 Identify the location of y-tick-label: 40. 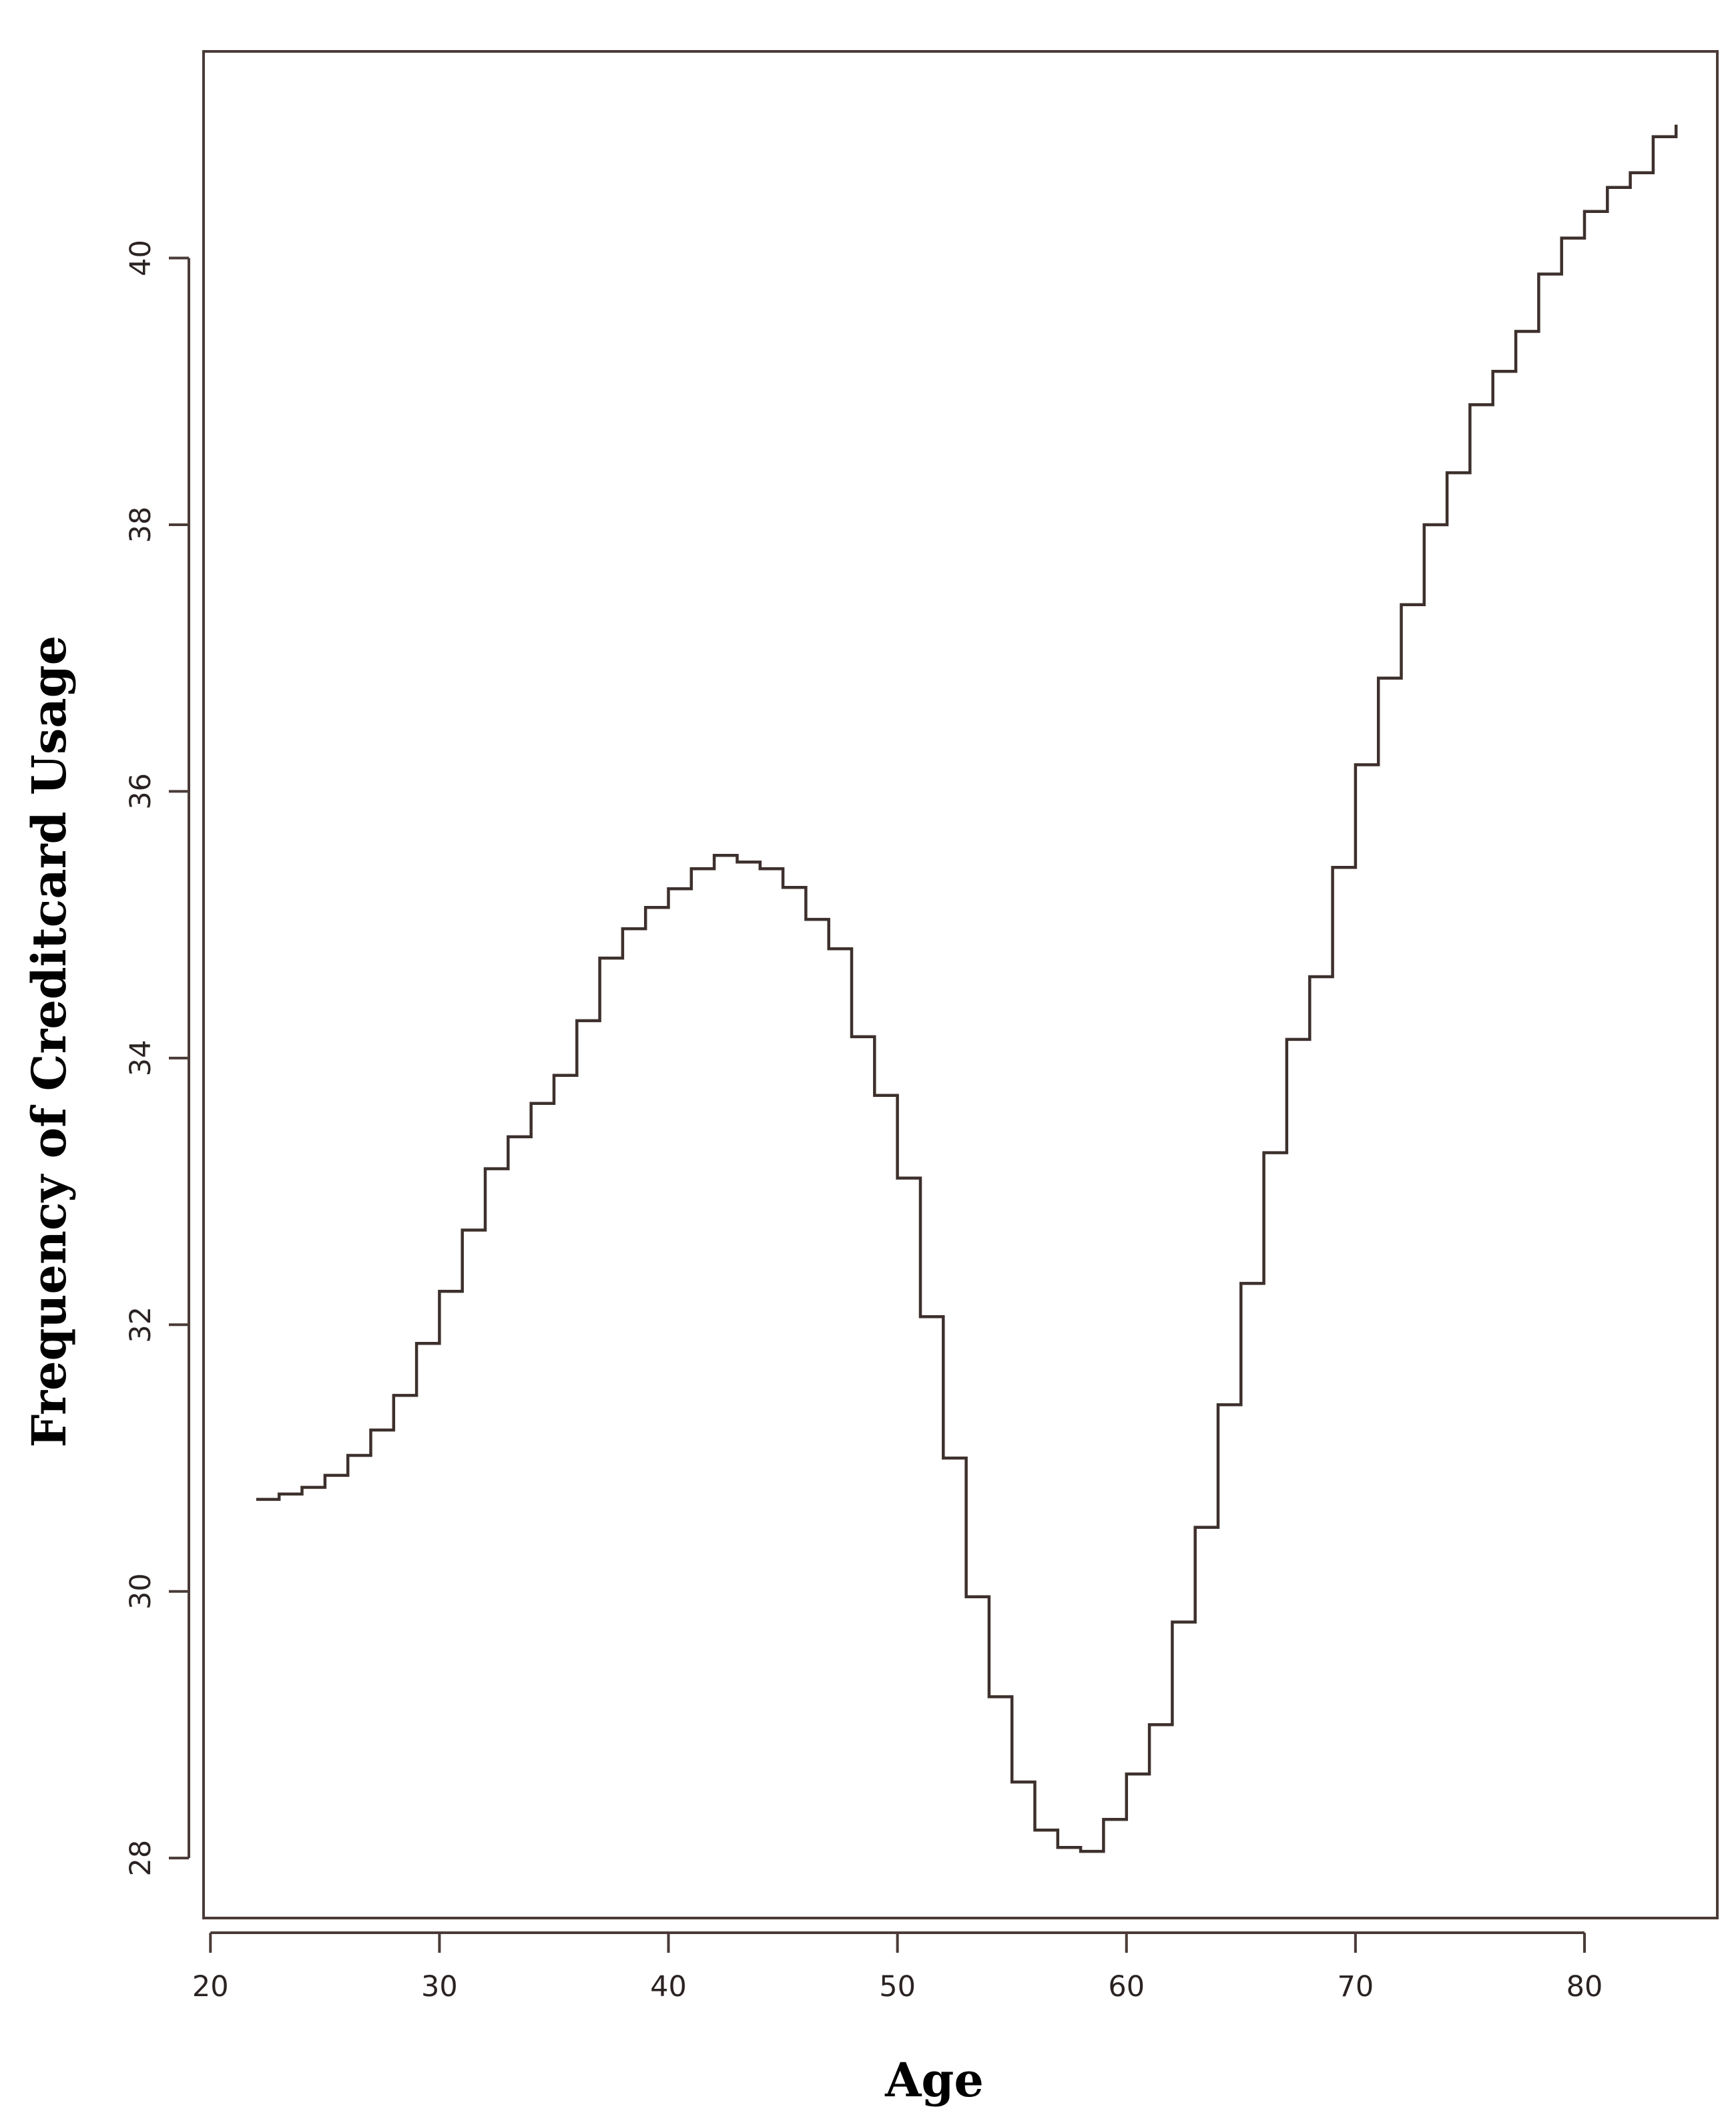
(141, 258).